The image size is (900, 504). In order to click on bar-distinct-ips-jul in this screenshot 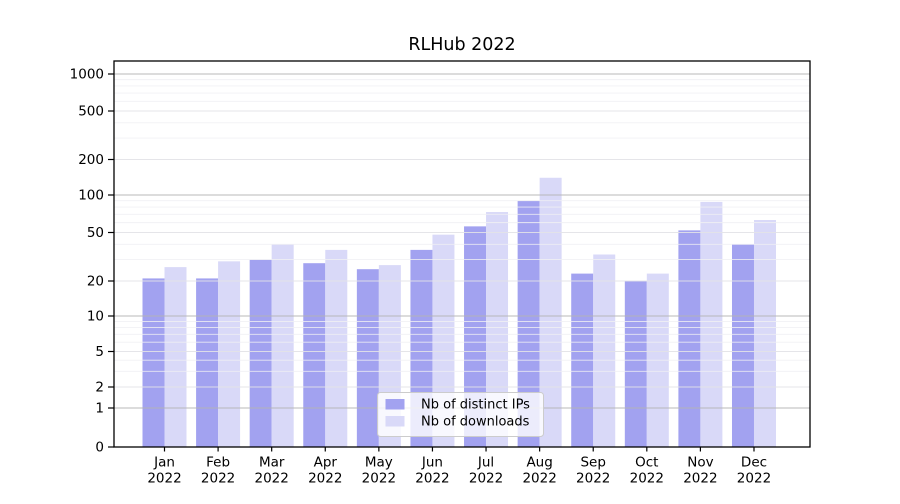, I will do `click(475, 336)`.